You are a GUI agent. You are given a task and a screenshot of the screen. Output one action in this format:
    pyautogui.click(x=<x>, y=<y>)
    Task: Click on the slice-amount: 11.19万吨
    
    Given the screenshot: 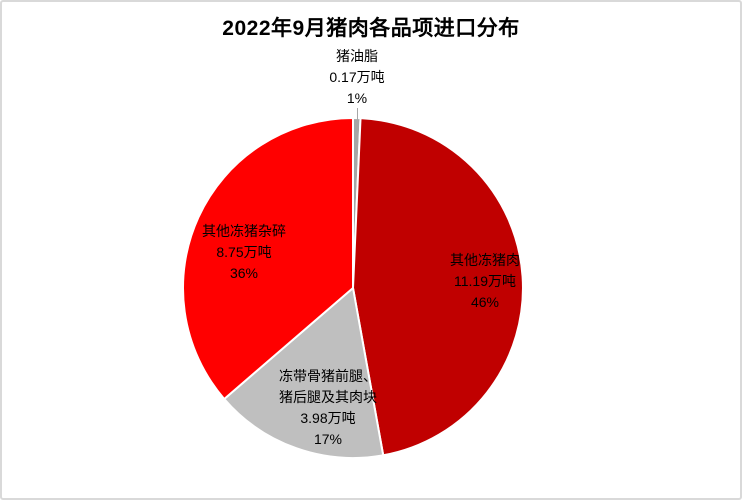 What is the action you would take?
    pyautogui.click(x=485, y=281)
    